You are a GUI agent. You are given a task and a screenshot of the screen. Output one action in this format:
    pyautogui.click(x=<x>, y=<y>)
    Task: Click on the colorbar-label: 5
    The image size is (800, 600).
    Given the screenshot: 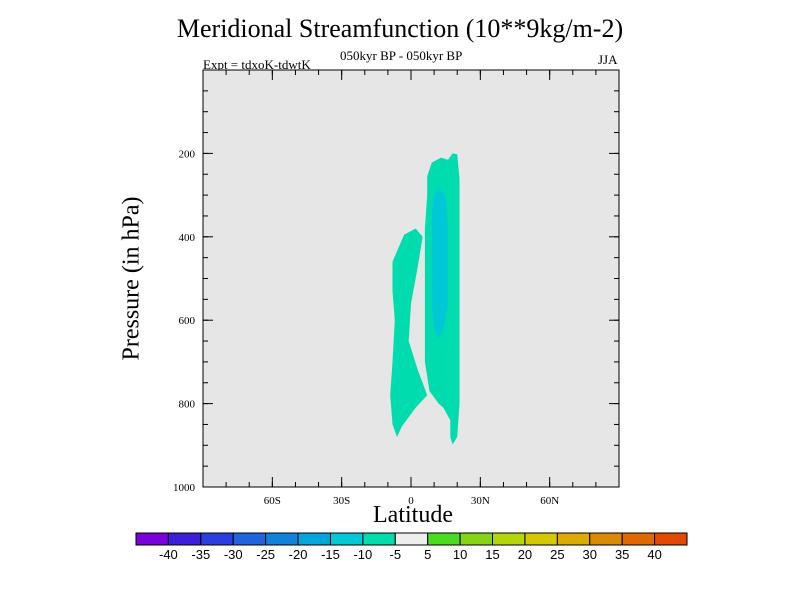 What is the action you would take?
    pyautogui.click(x=427, y=554)
    